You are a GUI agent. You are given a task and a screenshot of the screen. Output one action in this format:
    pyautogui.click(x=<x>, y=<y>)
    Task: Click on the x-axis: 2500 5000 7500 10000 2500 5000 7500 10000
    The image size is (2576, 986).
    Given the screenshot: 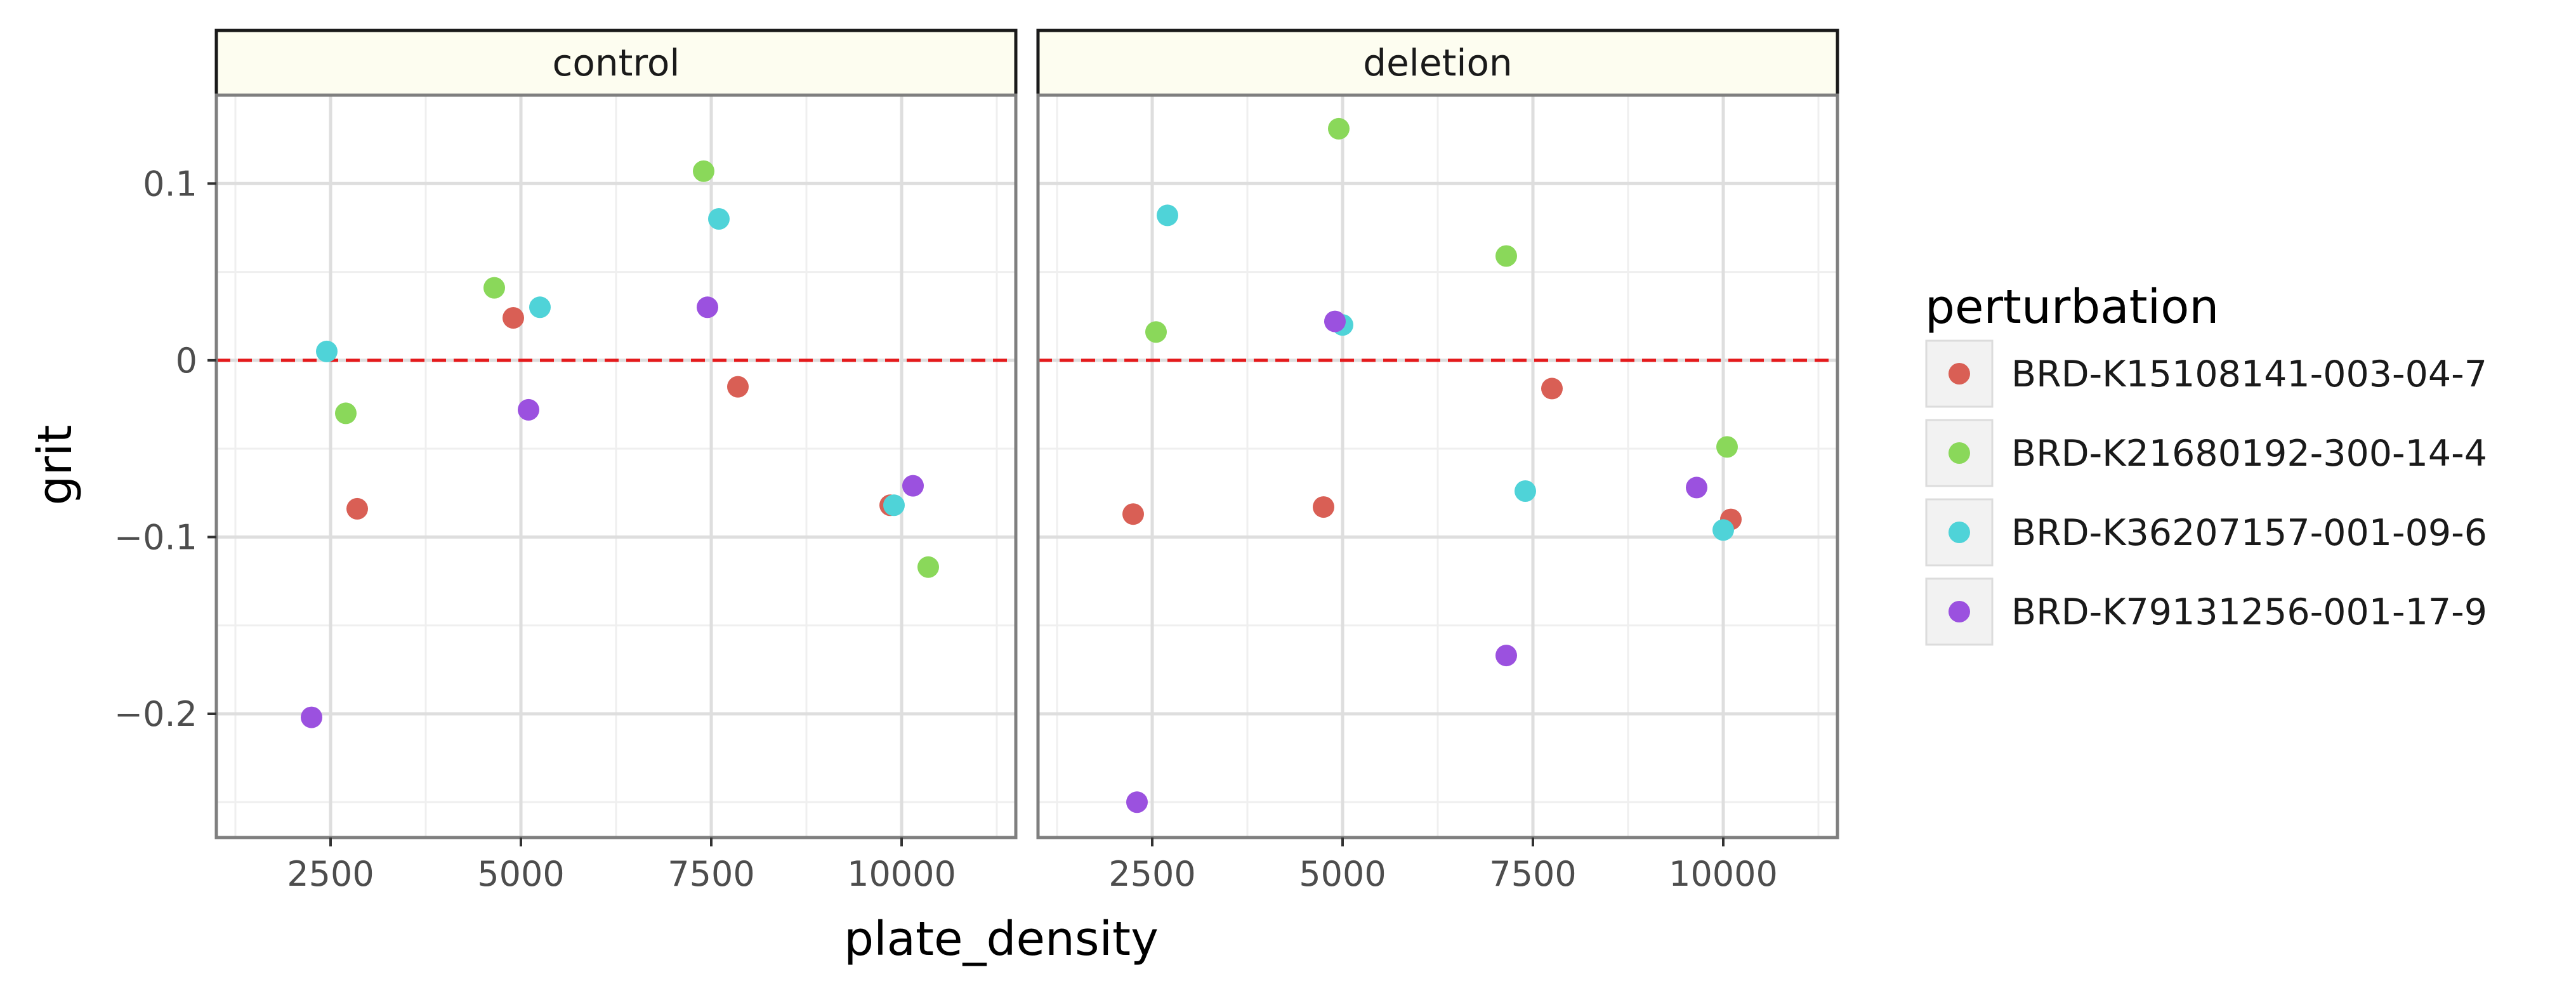 What is the action you would take?
    pyautogui.click(x=1032, y=866)
    